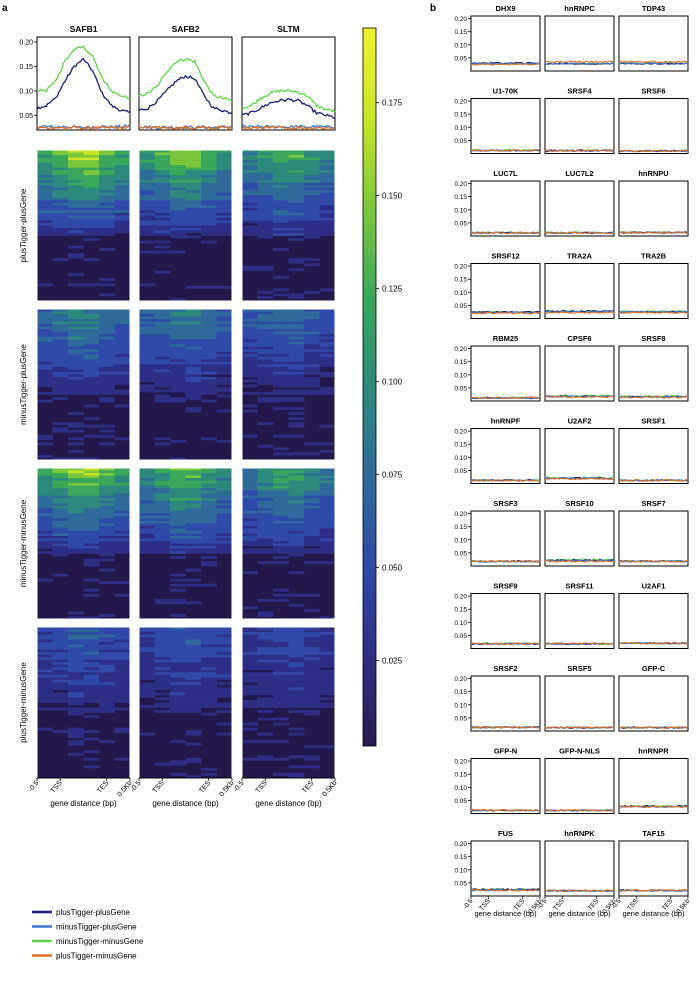  Describe the element at coordinates (83, 384) in the screenshot. I see `heatmap-frame` at that location.